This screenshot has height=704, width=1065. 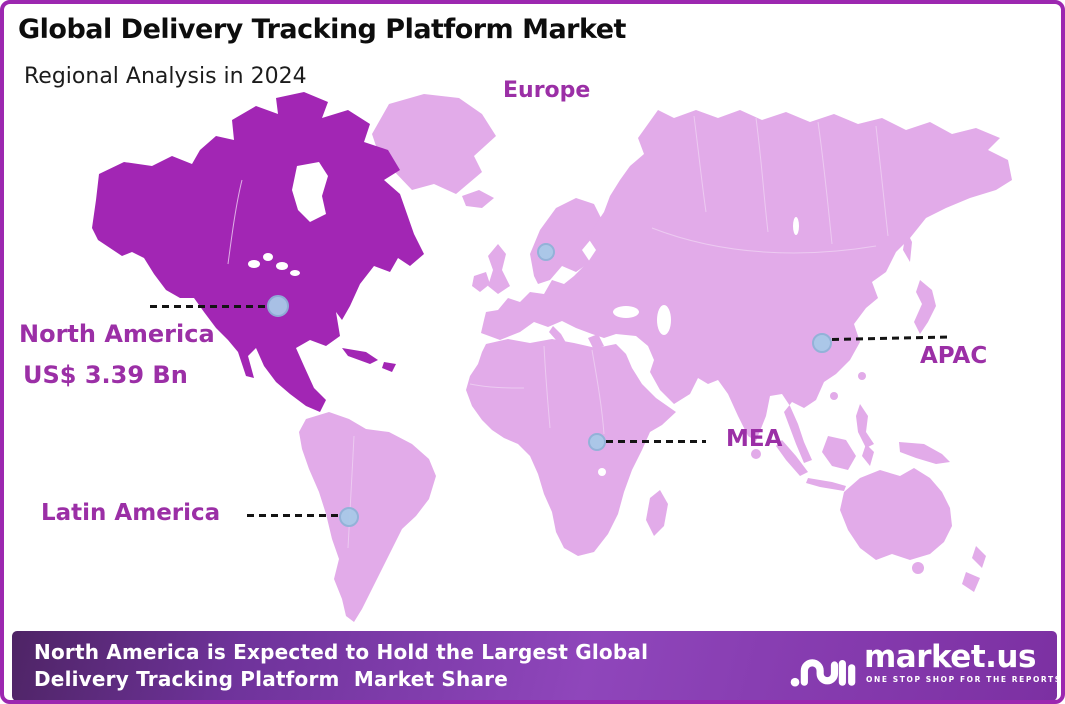 I want to click on footer-headline-line2: Delivery Tracking Platform Market Share, so click(x=271, y=679).